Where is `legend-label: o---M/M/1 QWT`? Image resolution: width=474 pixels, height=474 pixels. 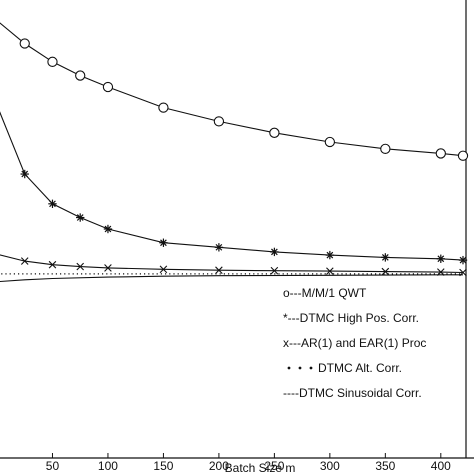 legend-label: o---M/M/1 QWT is located at coordinates (325, 293).